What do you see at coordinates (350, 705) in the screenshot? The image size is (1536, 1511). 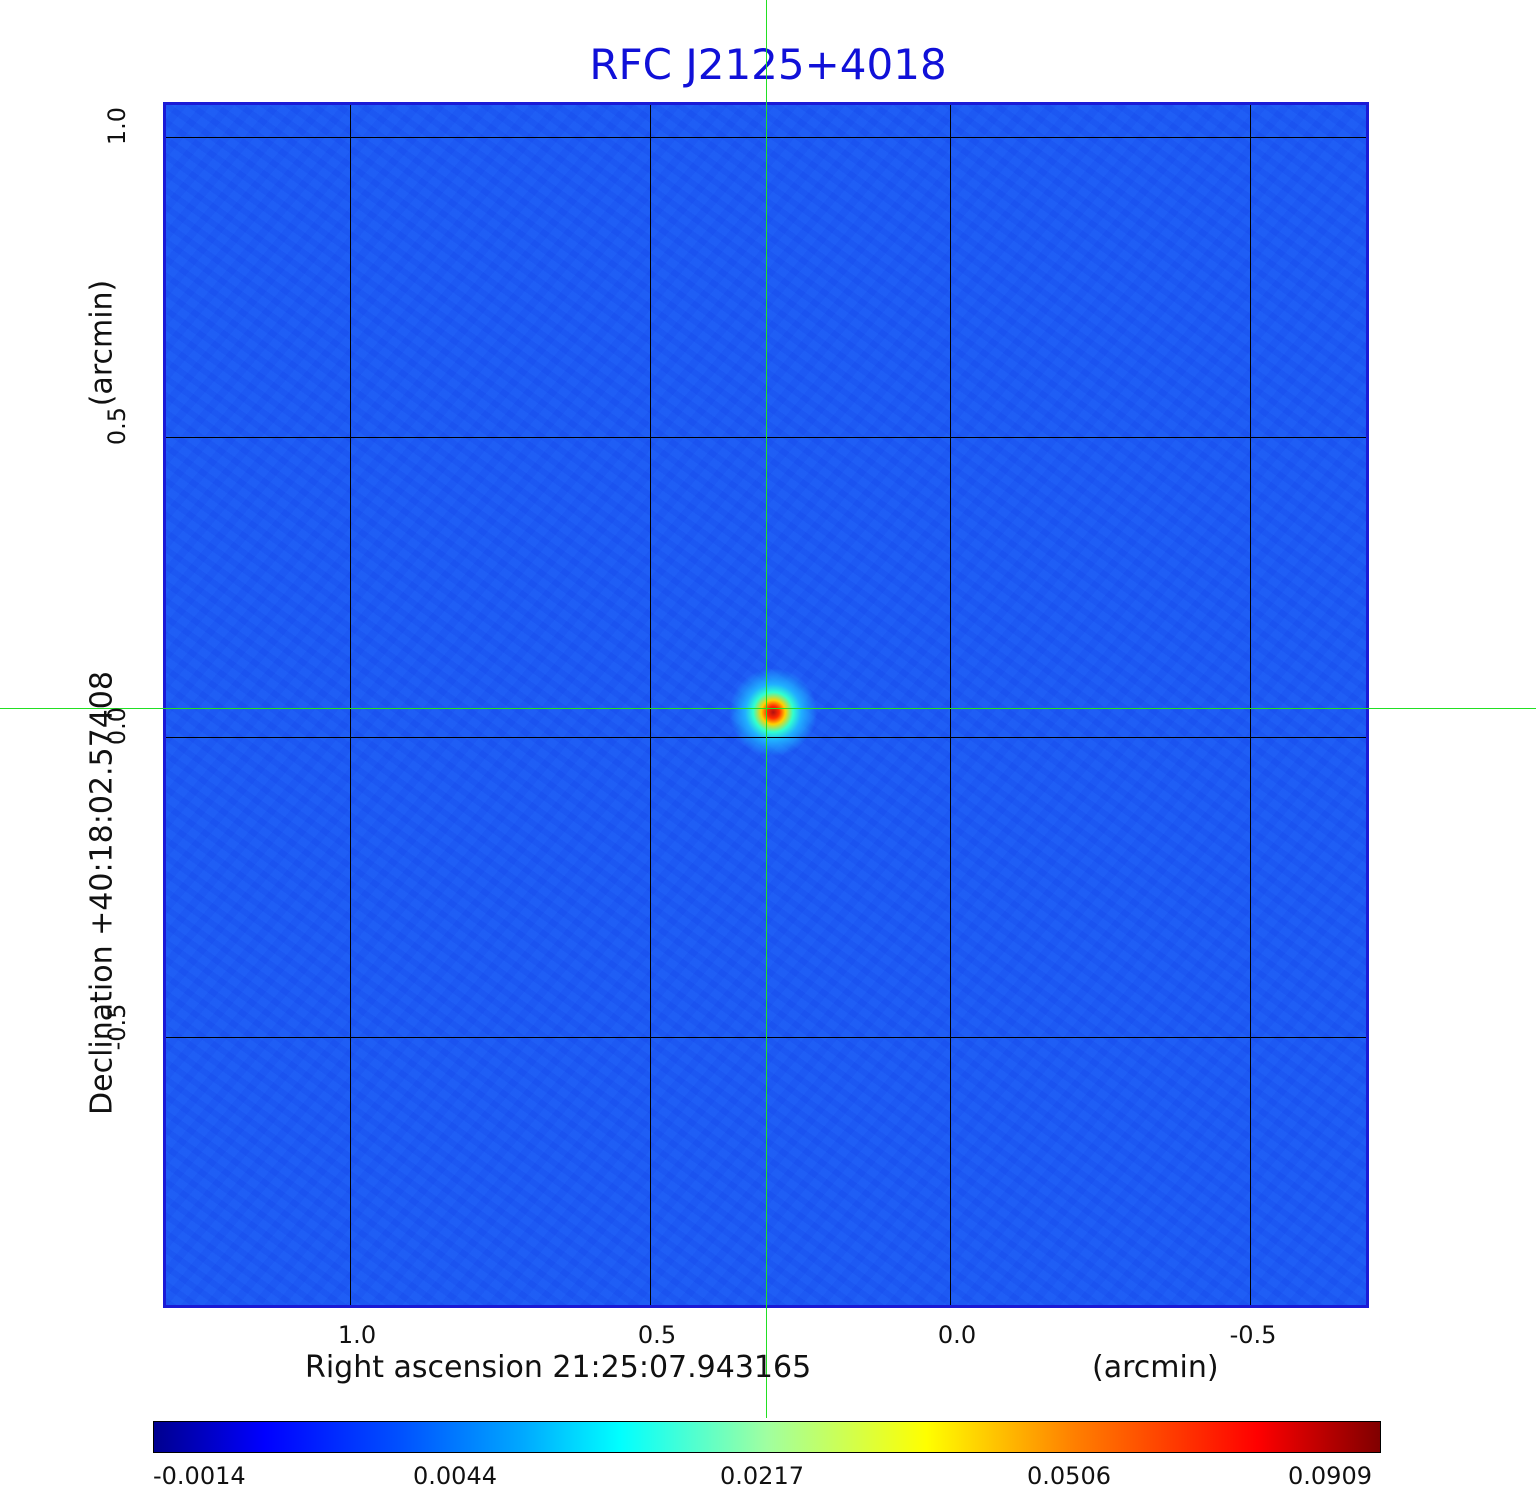 I see `grid-line-x-1.0` at bounding box center [350, 705].